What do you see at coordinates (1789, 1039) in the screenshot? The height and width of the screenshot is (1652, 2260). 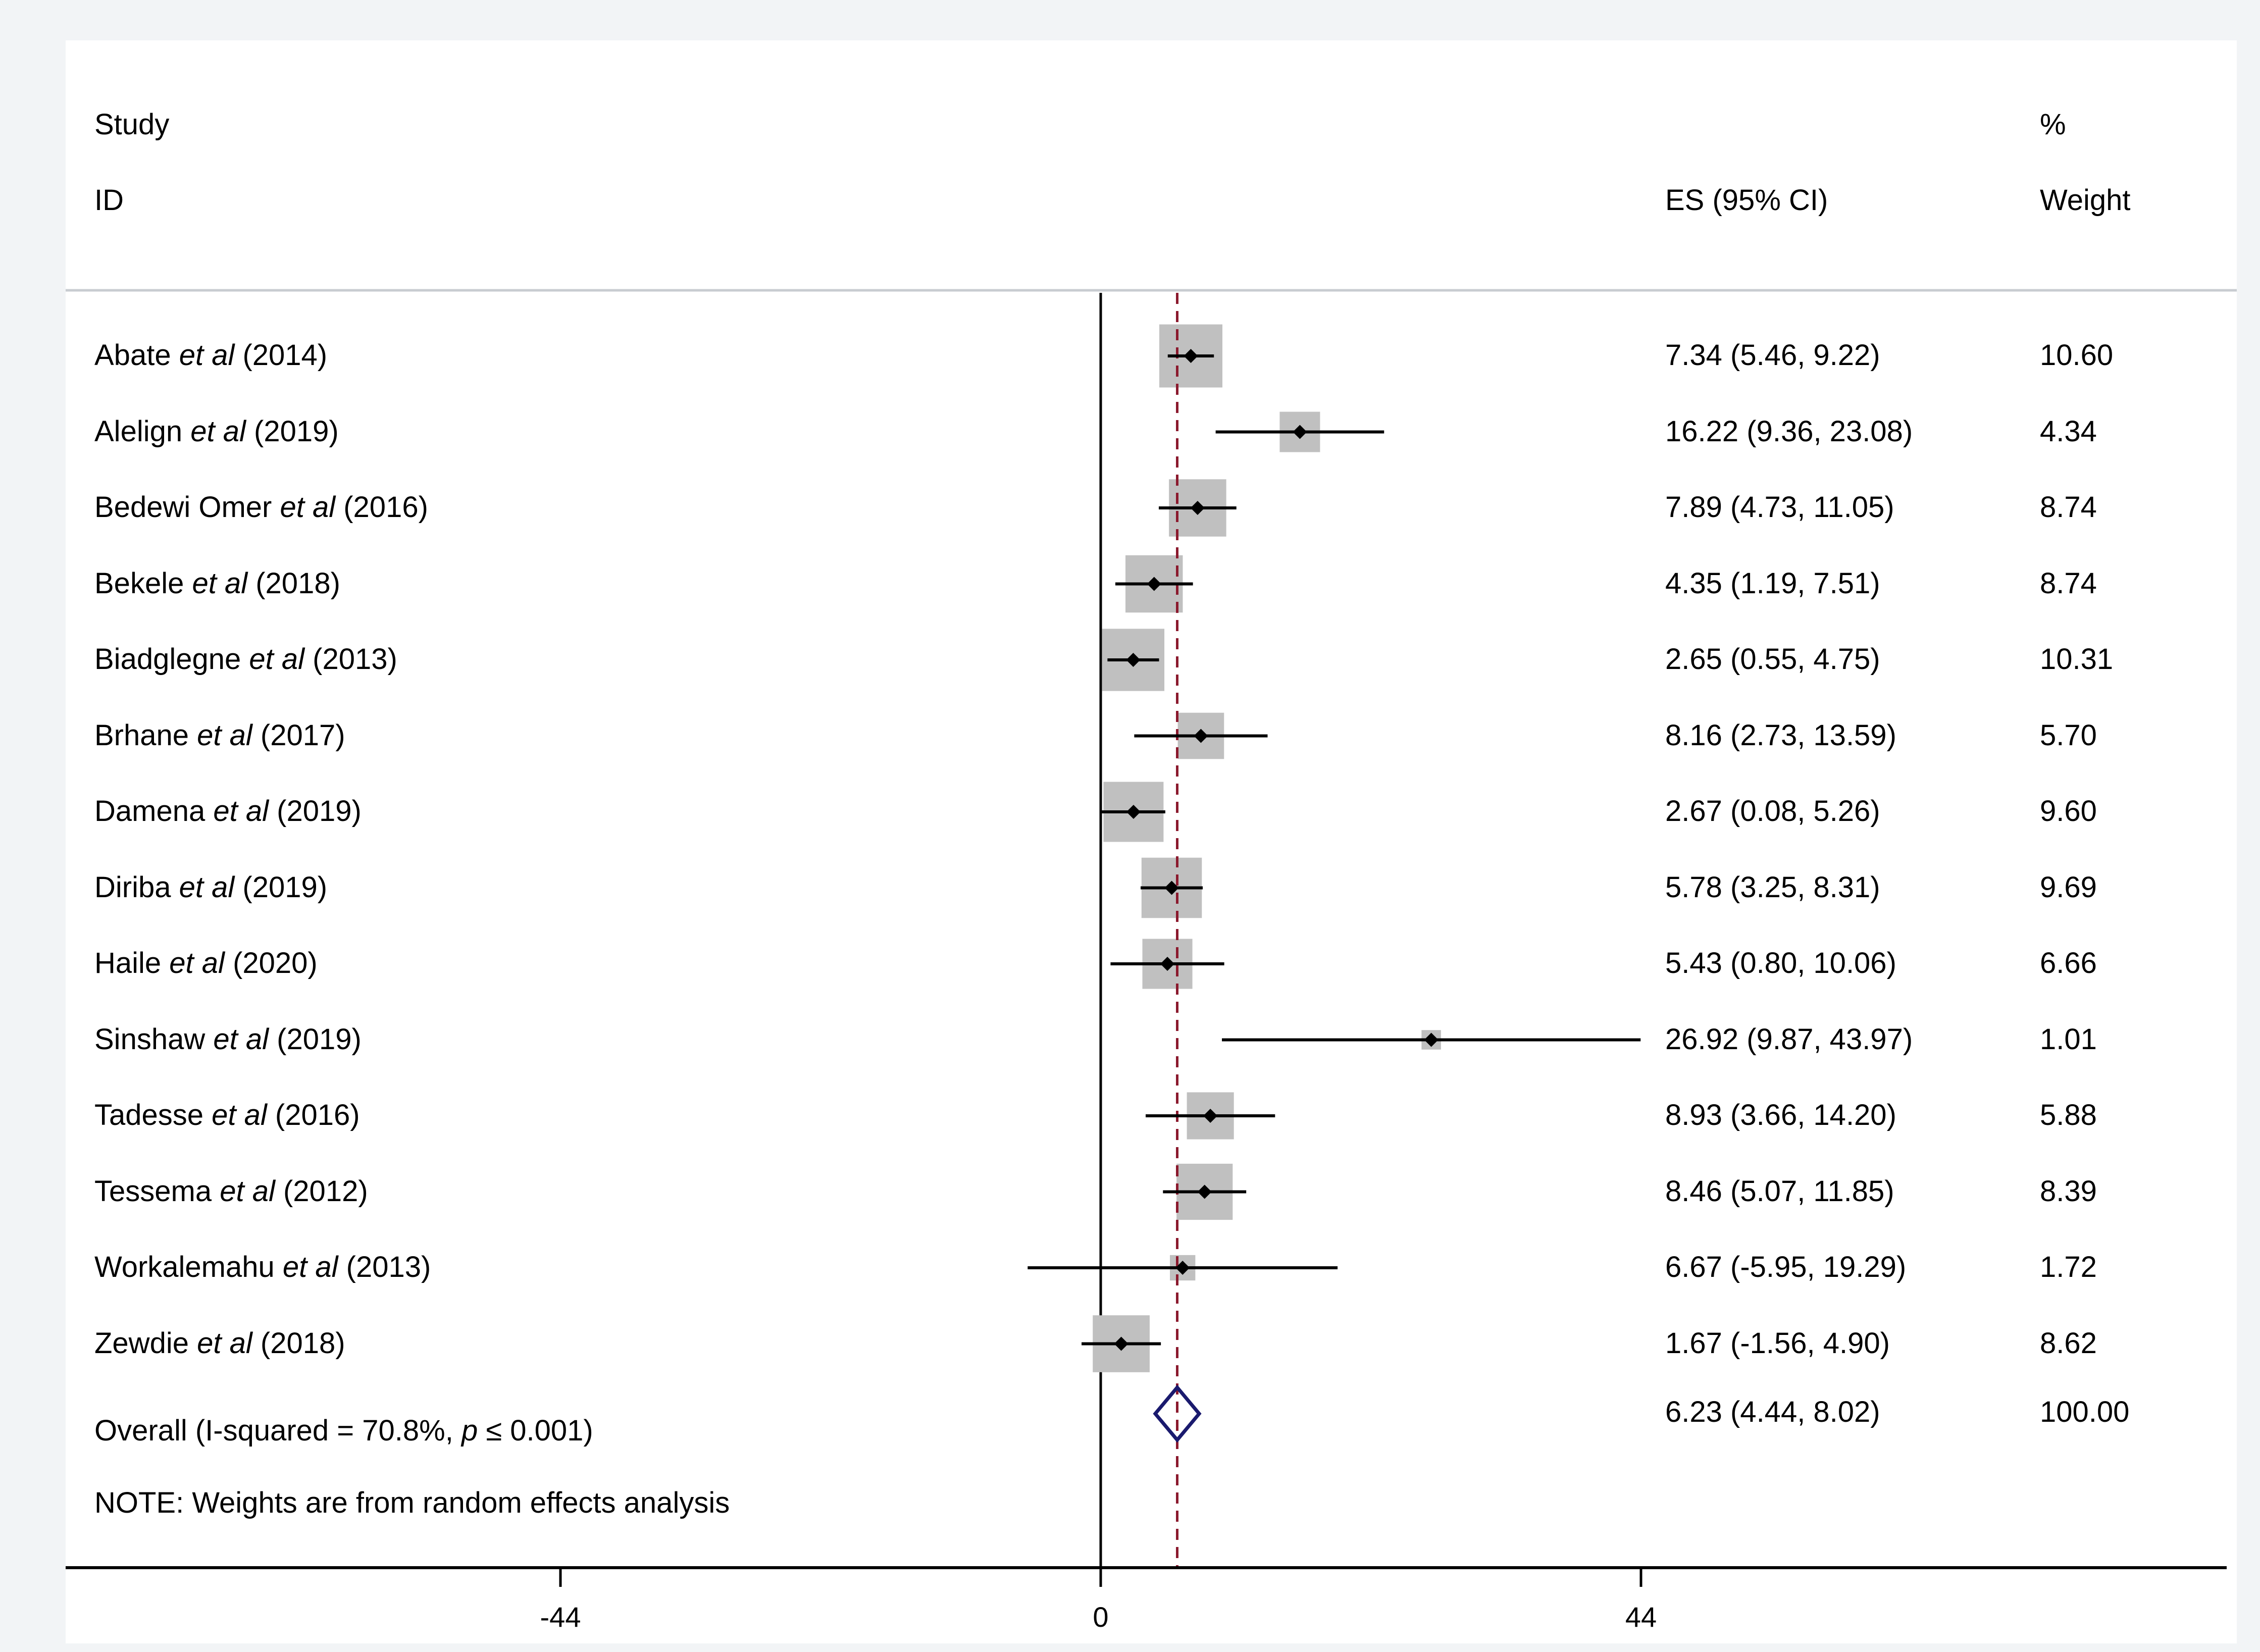 I see `study-es-label: 26.92 (9.87, 43.97)` at bounding box center [1789, 1039].